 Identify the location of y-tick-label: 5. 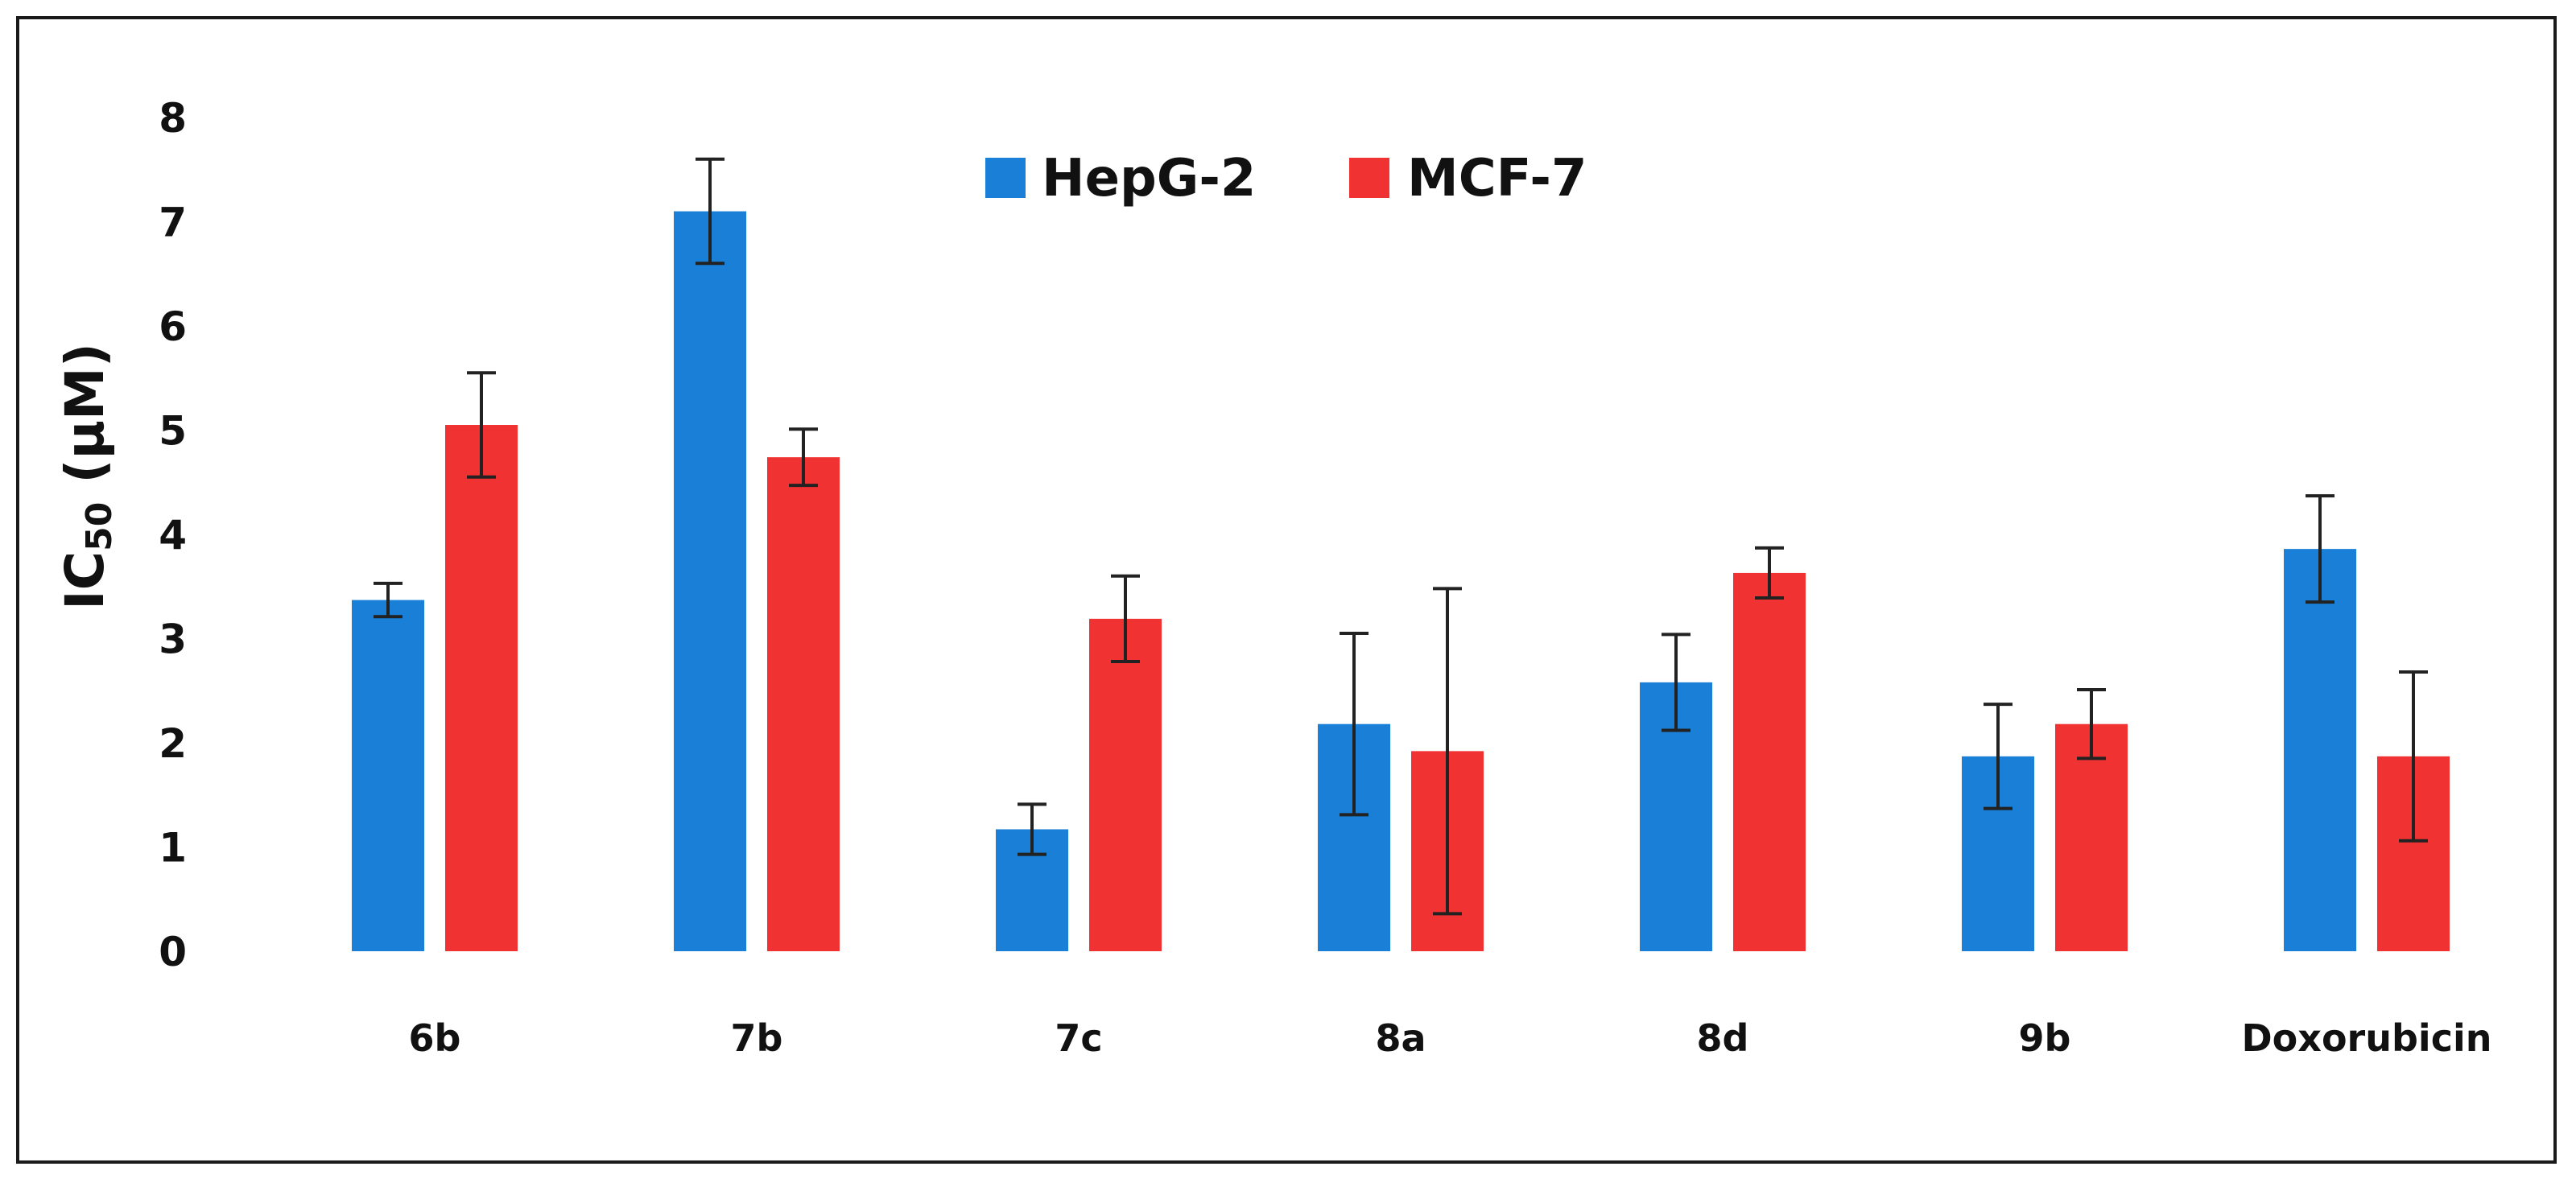
(173, 431).